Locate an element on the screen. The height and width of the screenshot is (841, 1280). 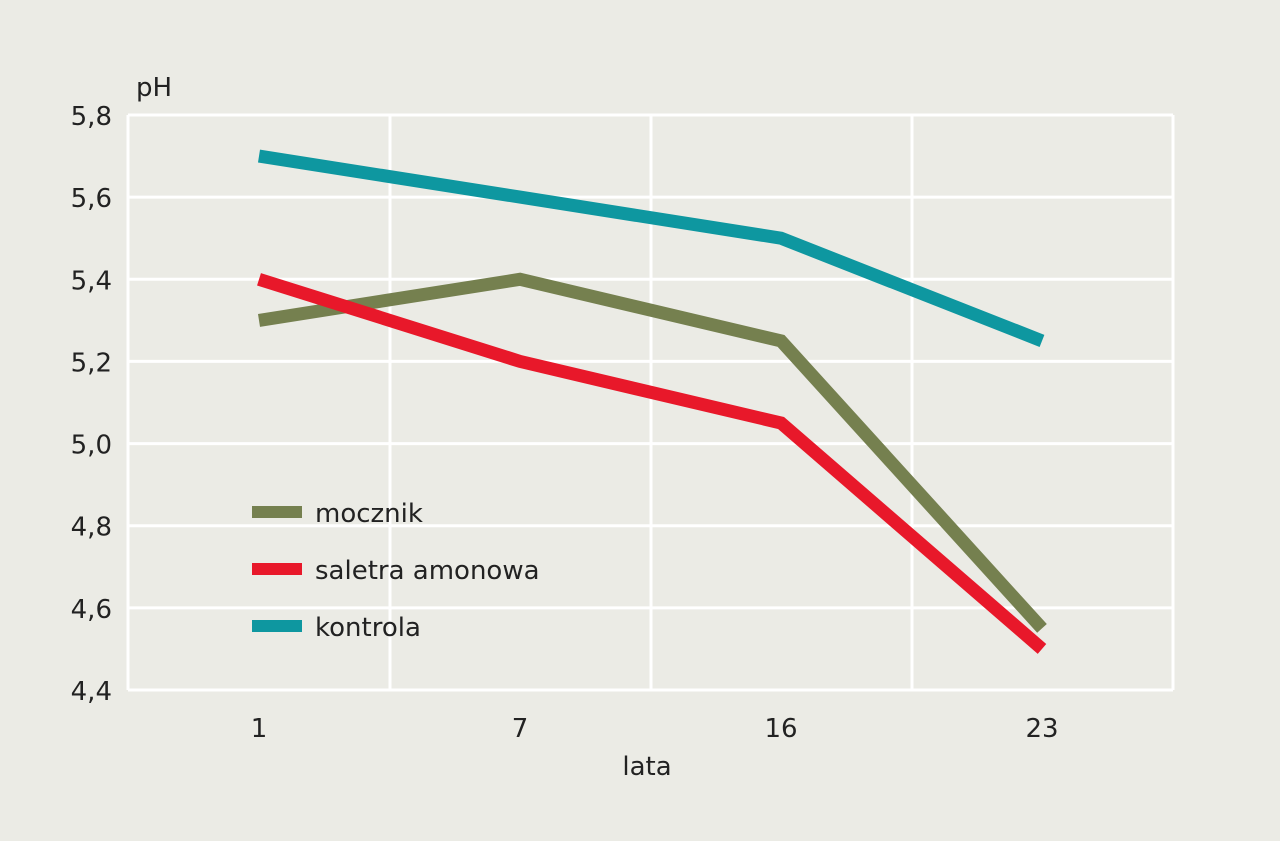
x-tick-label: 1 is located at coordinates (259, 729).